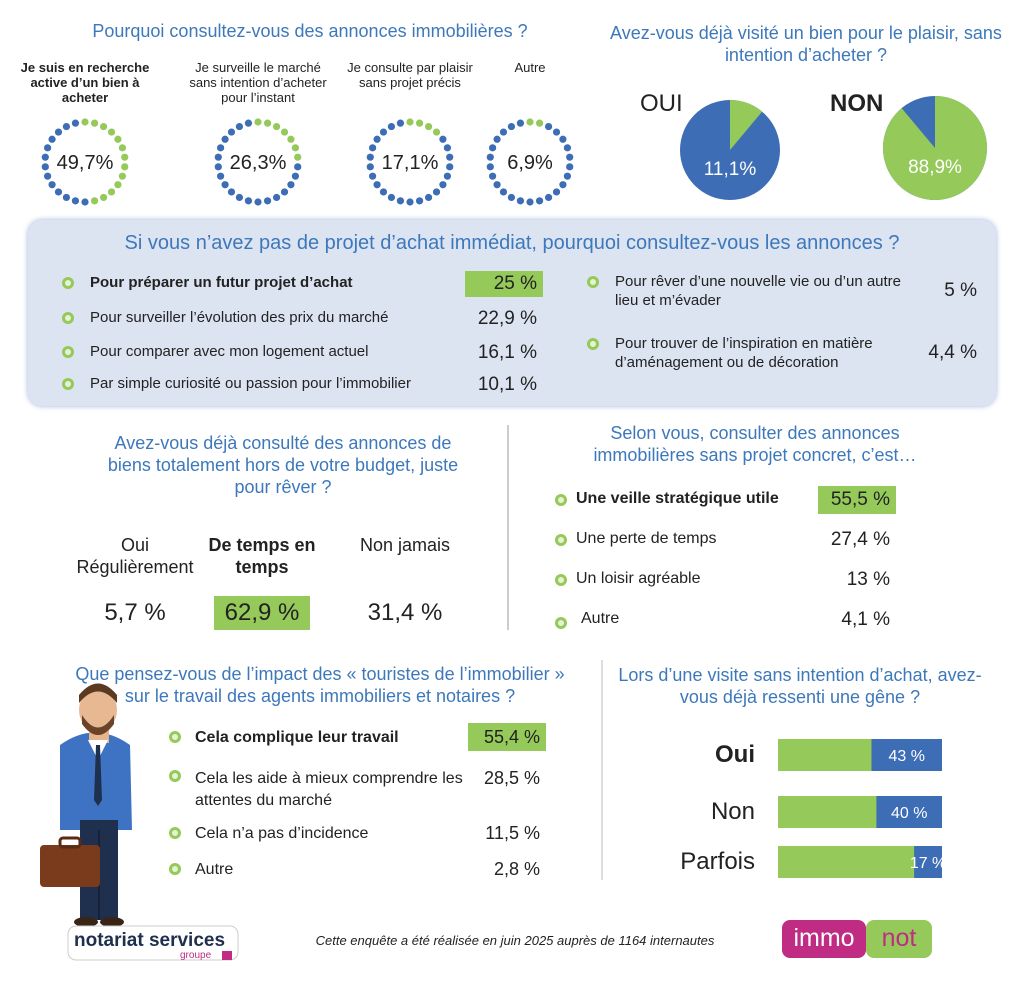  Describe the element at coordinates (909, 813) in the screenshot. I see `value-label: 40 %` at that location.